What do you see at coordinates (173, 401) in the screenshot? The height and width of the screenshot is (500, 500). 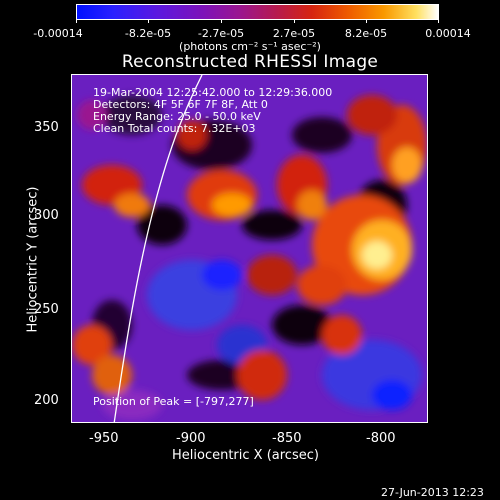 I see `peak-position-text: Position of Peak = [-797,277]` at bounding box center [173, 401].